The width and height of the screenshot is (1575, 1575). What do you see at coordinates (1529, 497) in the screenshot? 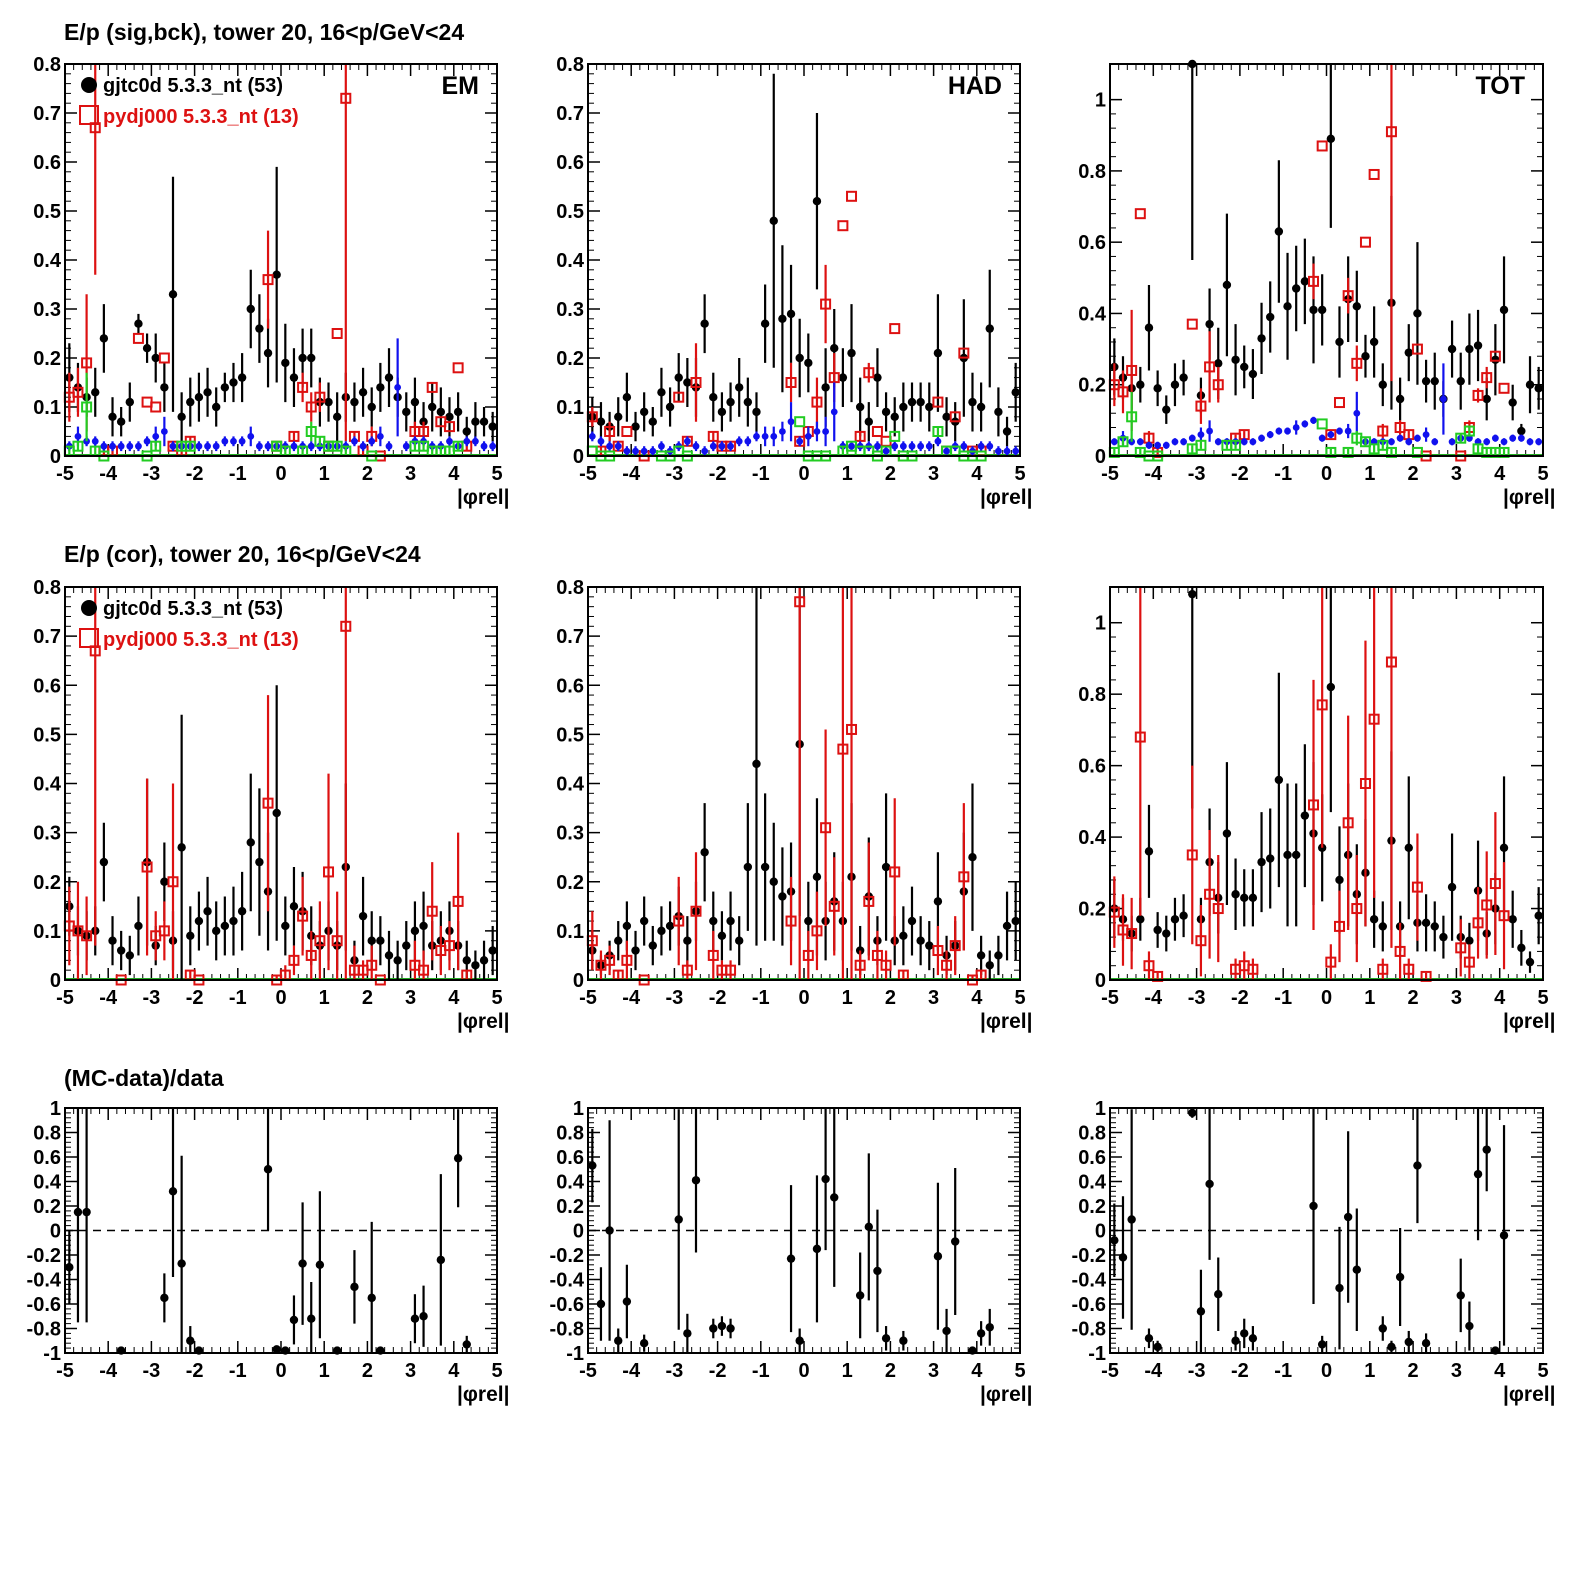
I see `x-axis-label: |φrel|` at bounding box center [1529, 497].